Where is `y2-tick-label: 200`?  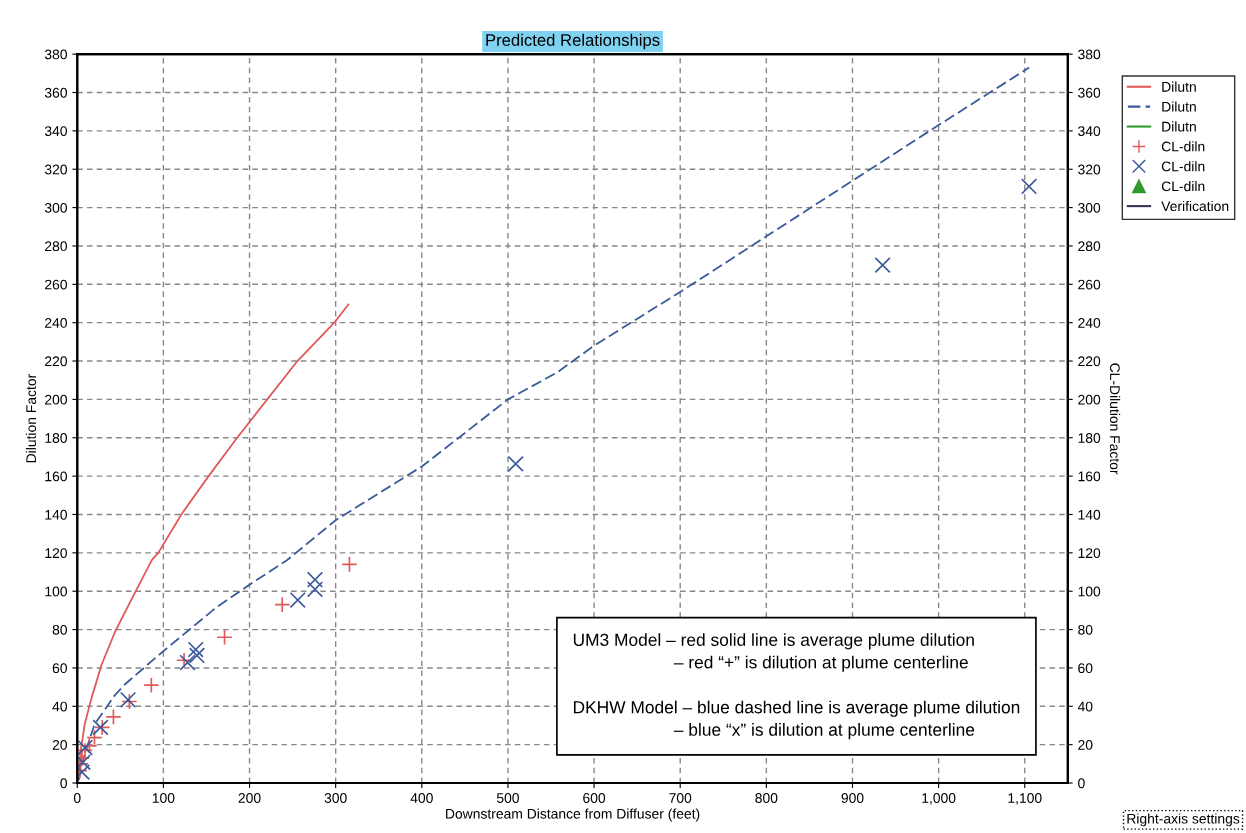
y2-tick-label: 200 is located at coordinates (1089, 399).